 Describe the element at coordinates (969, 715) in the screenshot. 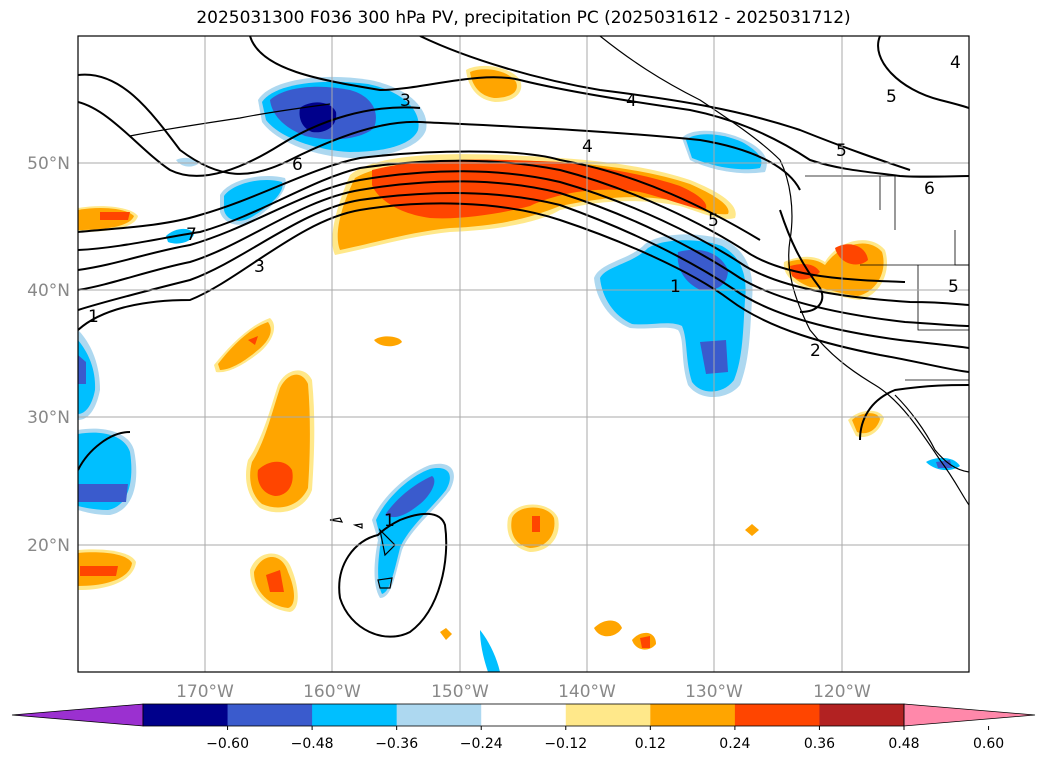

I see `colorbar-extend-max` at that location.